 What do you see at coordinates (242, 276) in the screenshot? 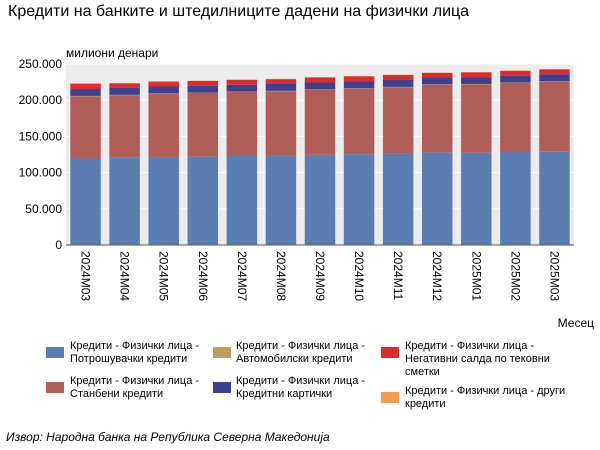
I see `x-tick-label: 2024M07` at bounding box center [242, 276].